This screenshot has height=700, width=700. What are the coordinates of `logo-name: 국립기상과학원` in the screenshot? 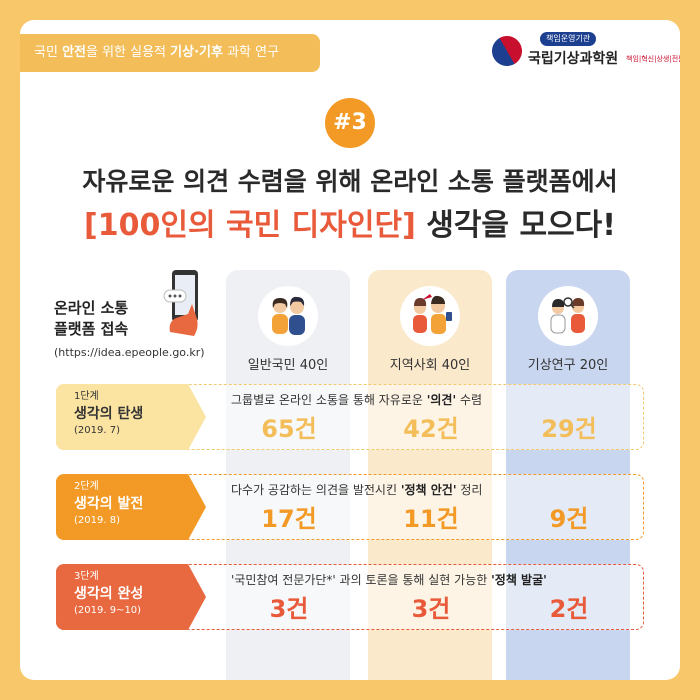 It's located at (573, 59).